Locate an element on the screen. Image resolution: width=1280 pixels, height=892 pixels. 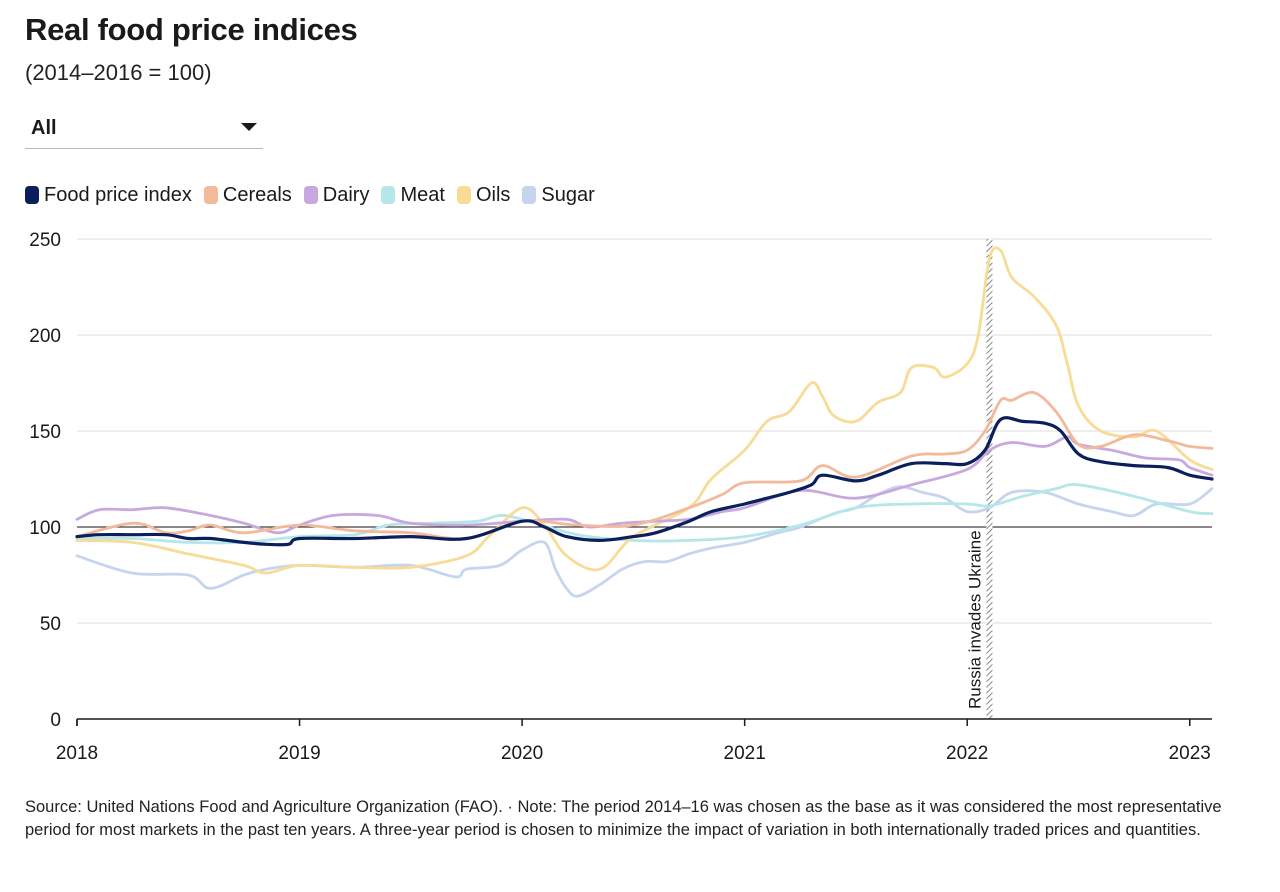
x-tick-label: 2021 is located at coordinates (745, 753).